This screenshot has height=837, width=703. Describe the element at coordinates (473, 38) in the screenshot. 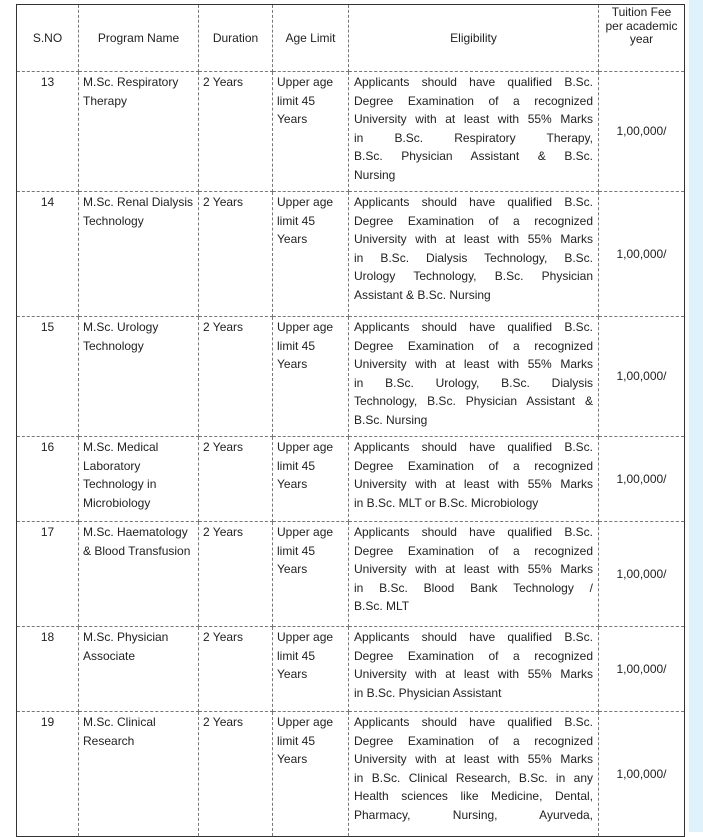

I see `header-eligibility: Eligibility` at that location.